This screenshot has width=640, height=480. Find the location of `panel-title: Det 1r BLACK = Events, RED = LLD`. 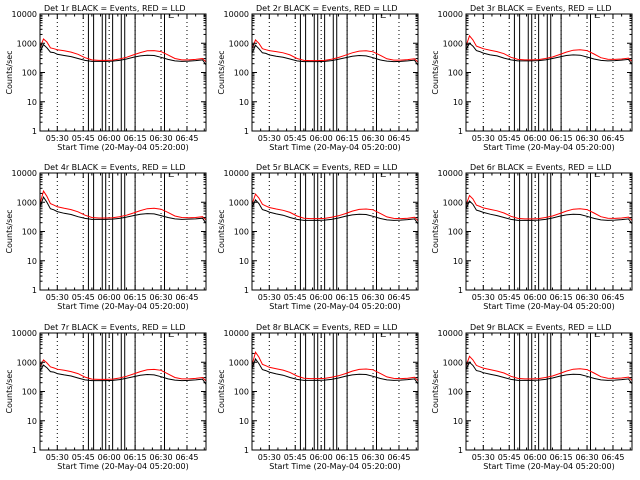

panel-title: Det 1r BLACK = Events, RED = LLD is located at coordinates (115, 8).